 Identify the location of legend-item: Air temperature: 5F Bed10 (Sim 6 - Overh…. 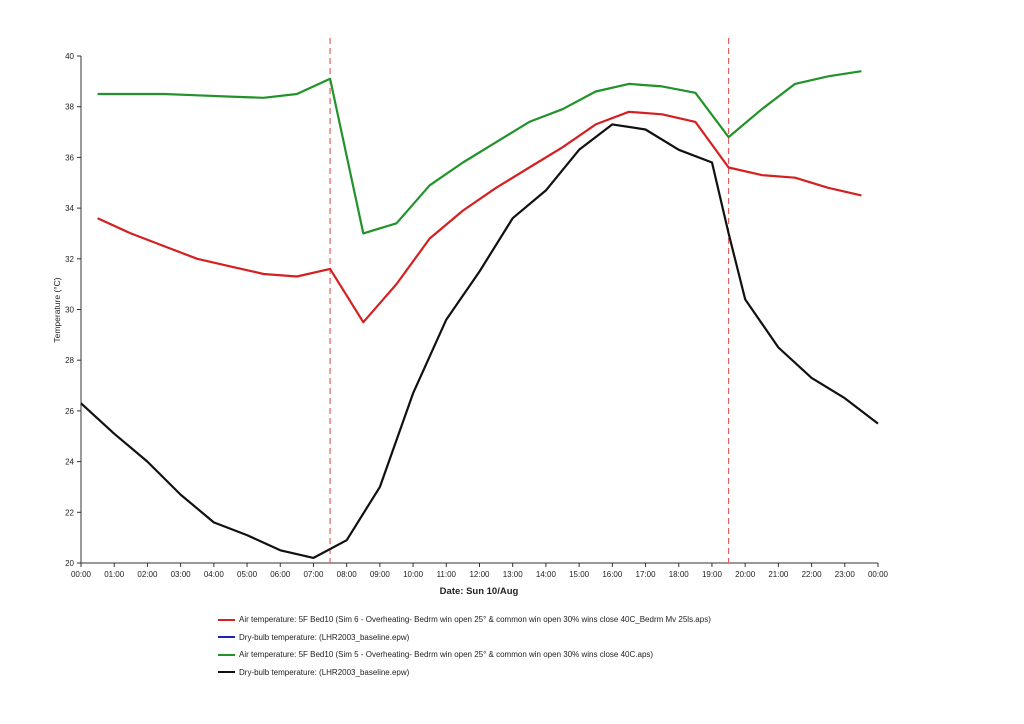
(578, 620).